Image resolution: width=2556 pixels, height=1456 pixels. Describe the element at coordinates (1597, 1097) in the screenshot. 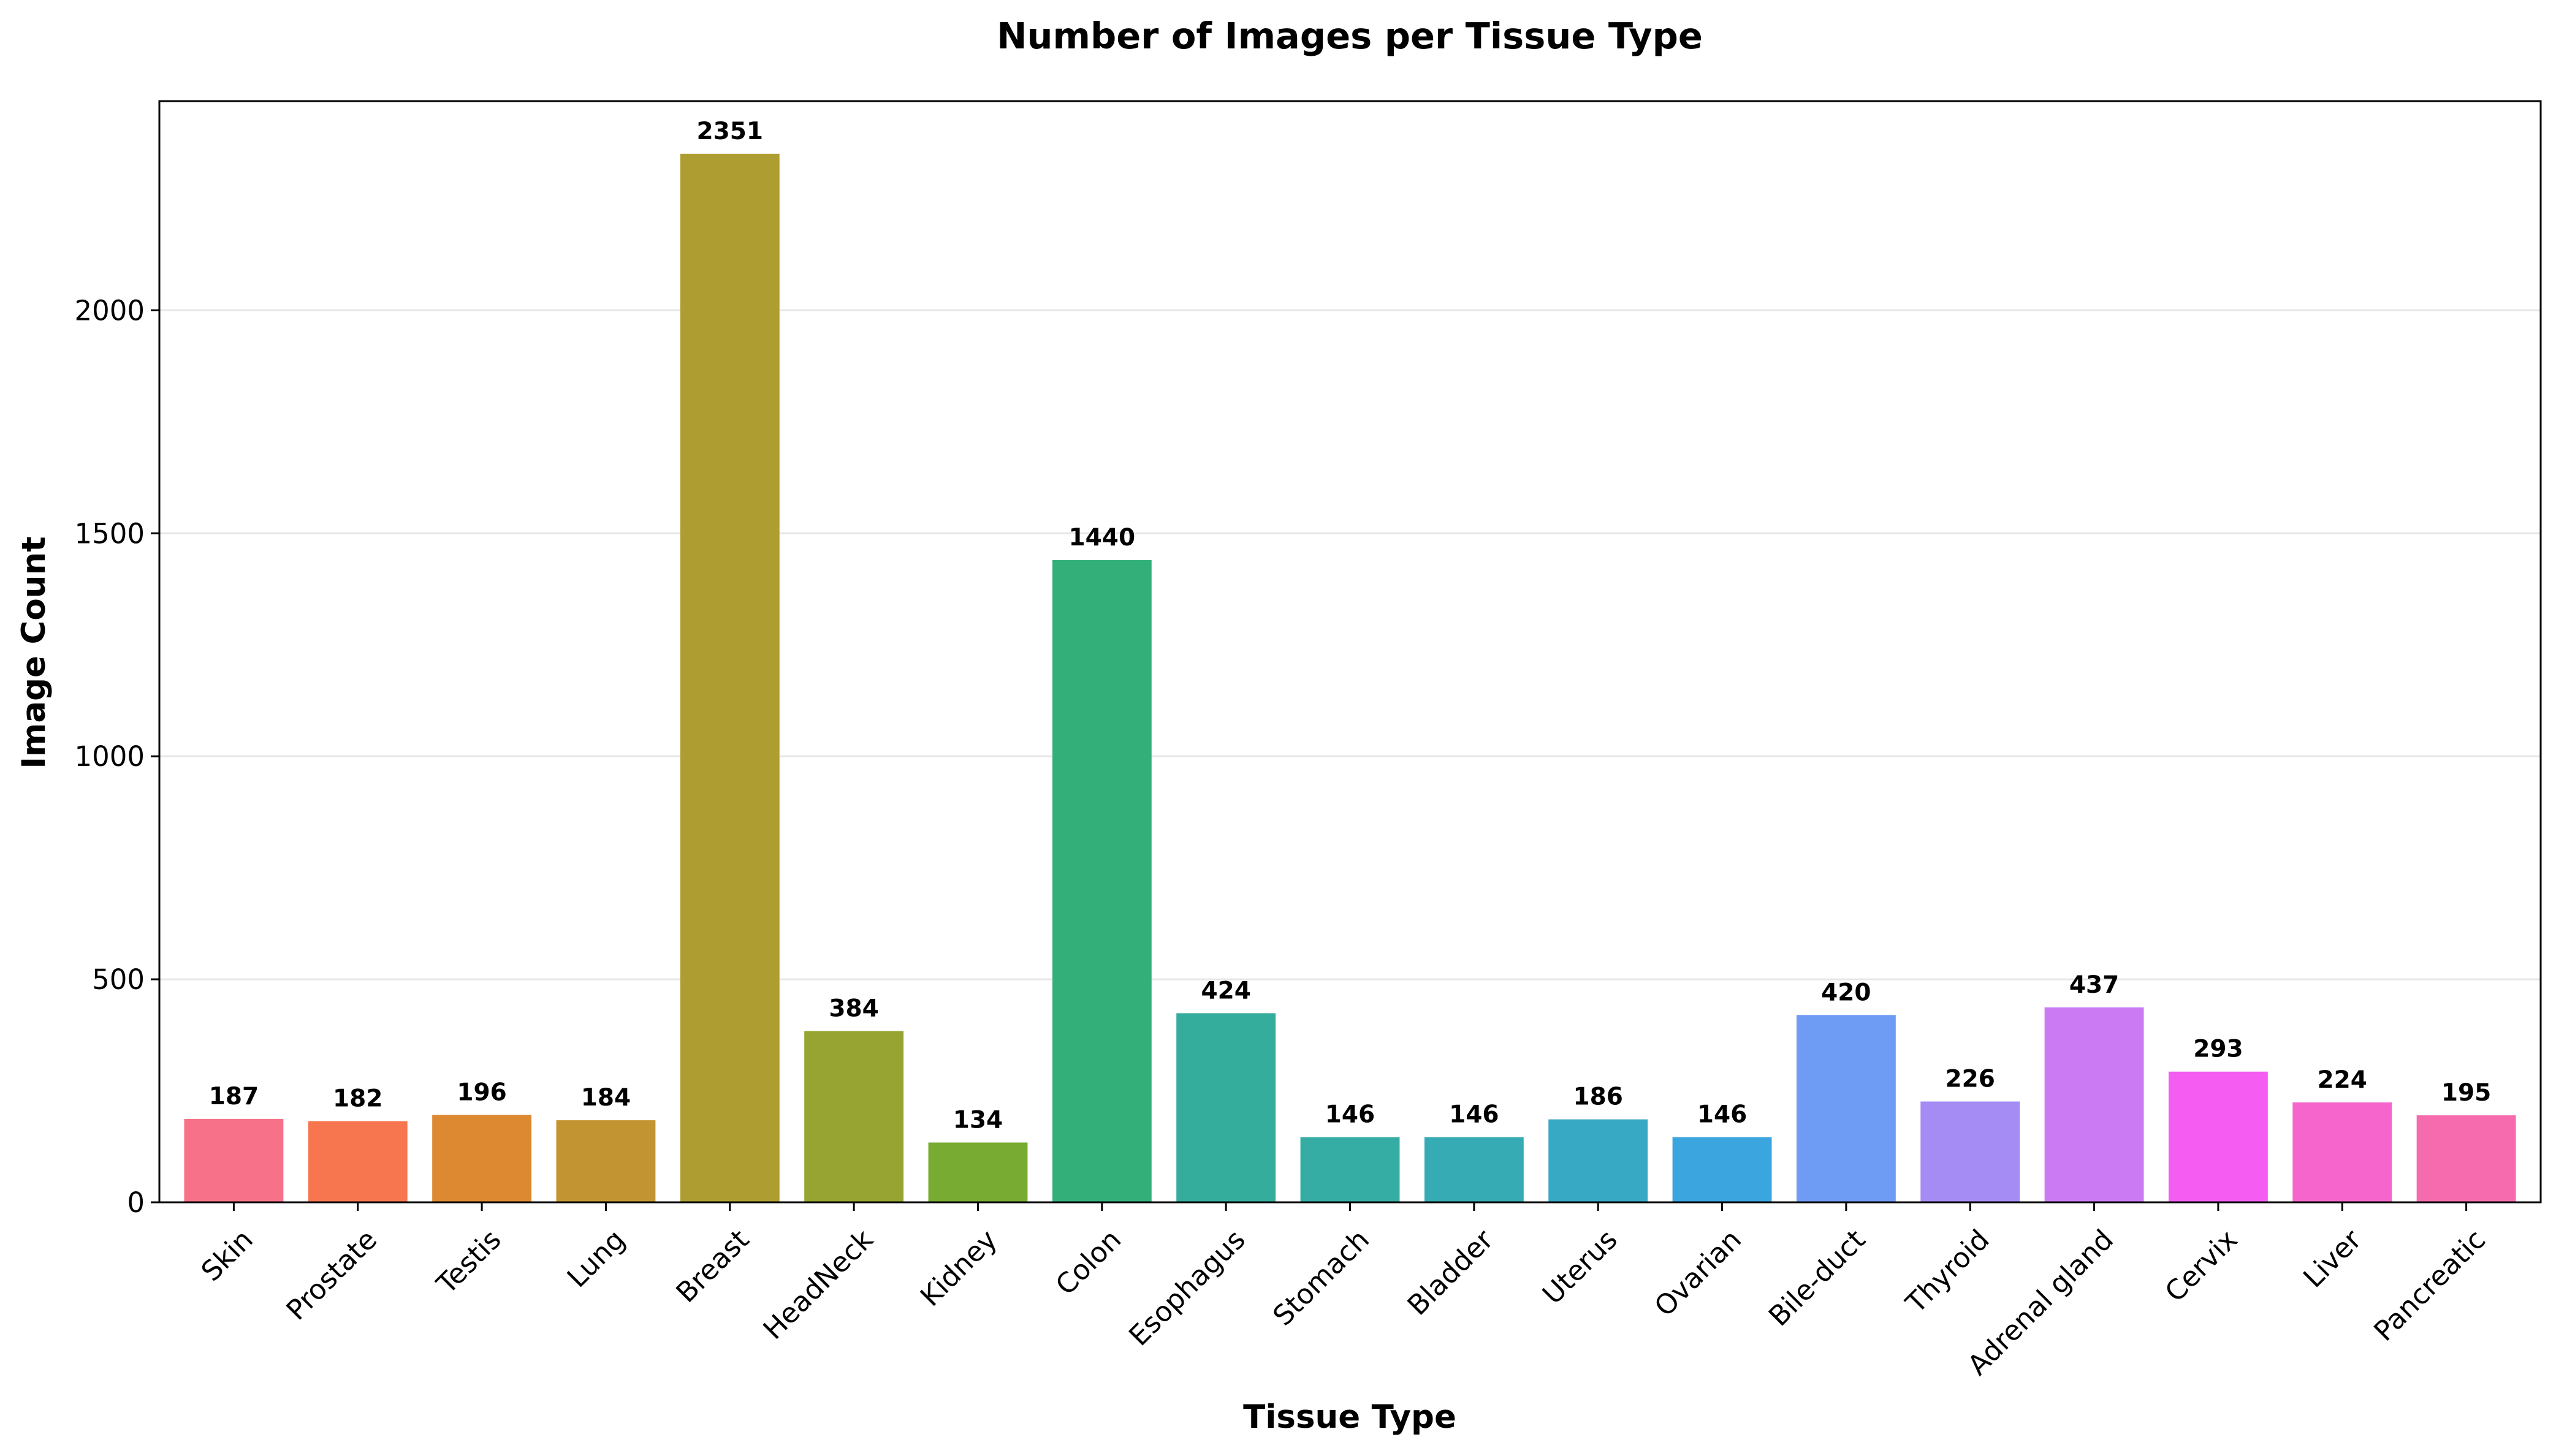

I see `data-label-uterus: 186` at that location.